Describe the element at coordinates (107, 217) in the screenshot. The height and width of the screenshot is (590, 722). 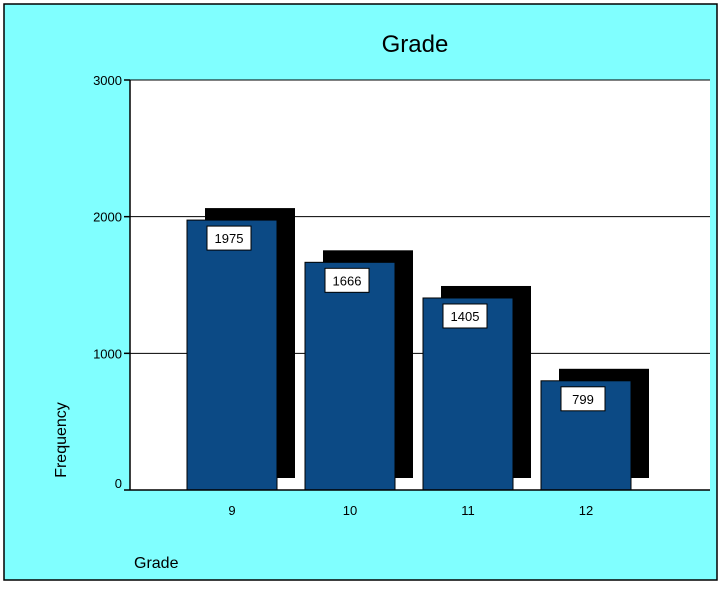
I see `y-tick-label-2000: 2000` at that location.